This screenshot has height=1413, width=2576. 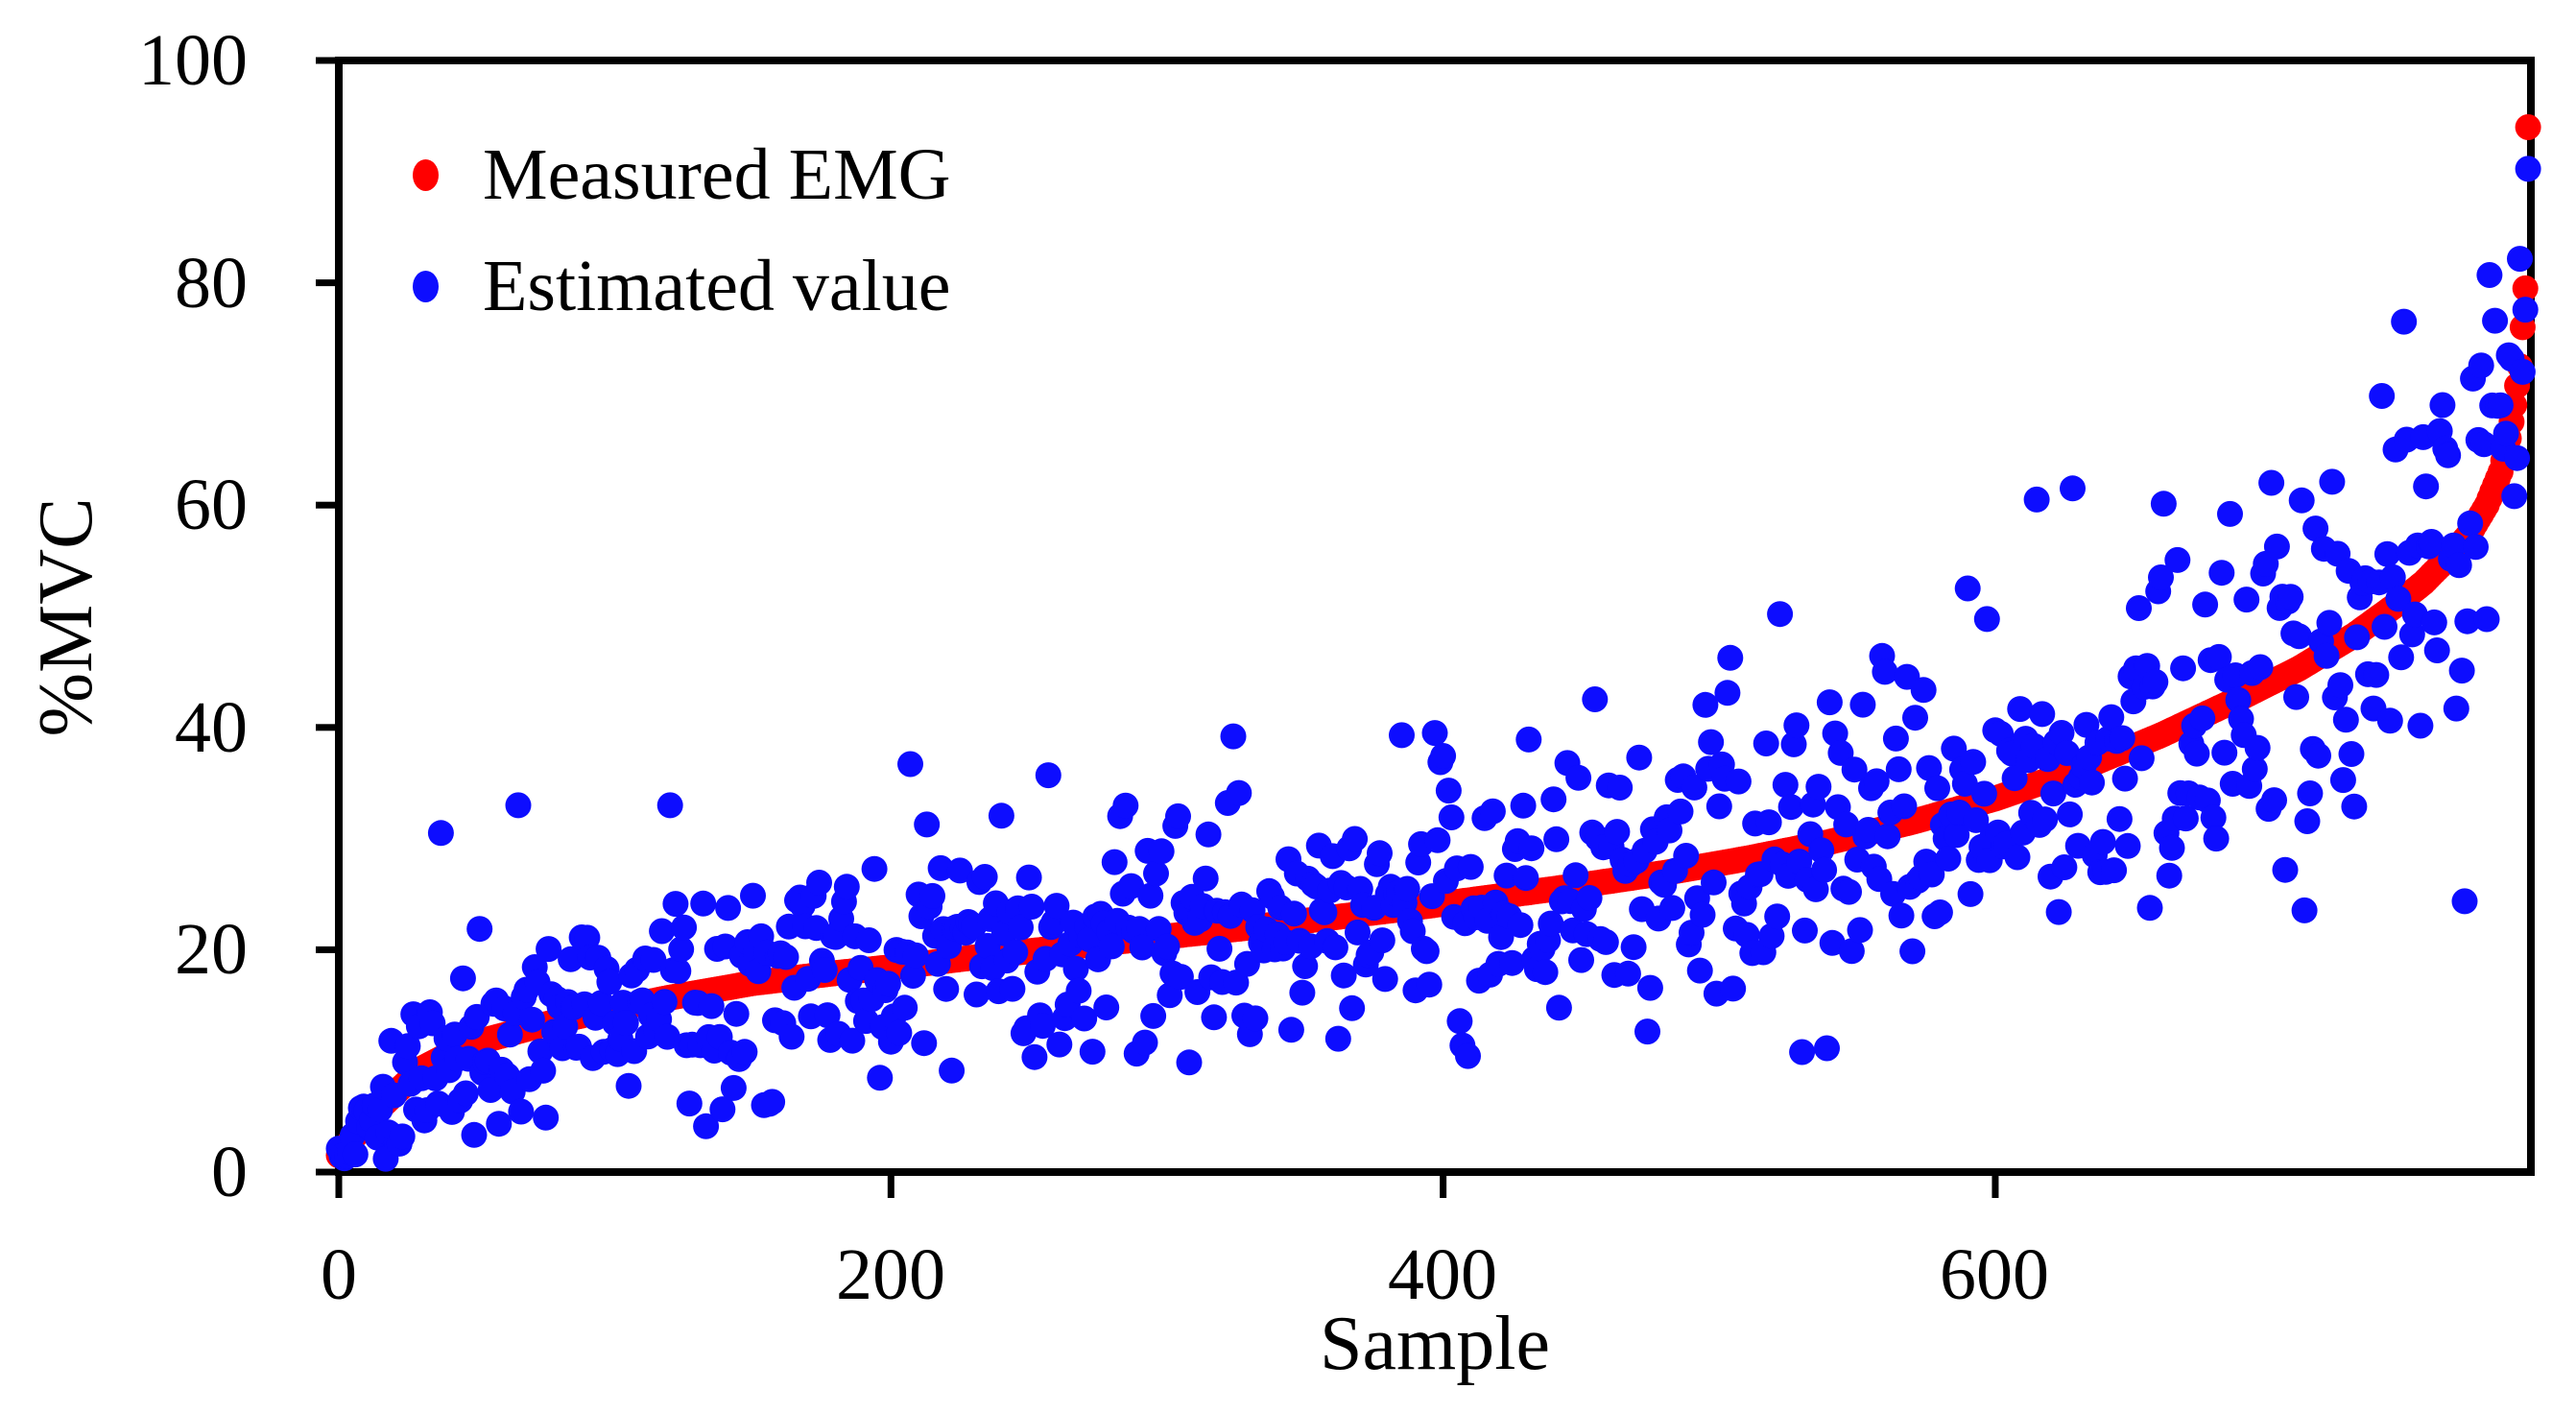 What do you see at coordinates (717, 174) in the screenshot?
I see `legend-label-measured: Measured EMG` at bounding box center [717, 174].